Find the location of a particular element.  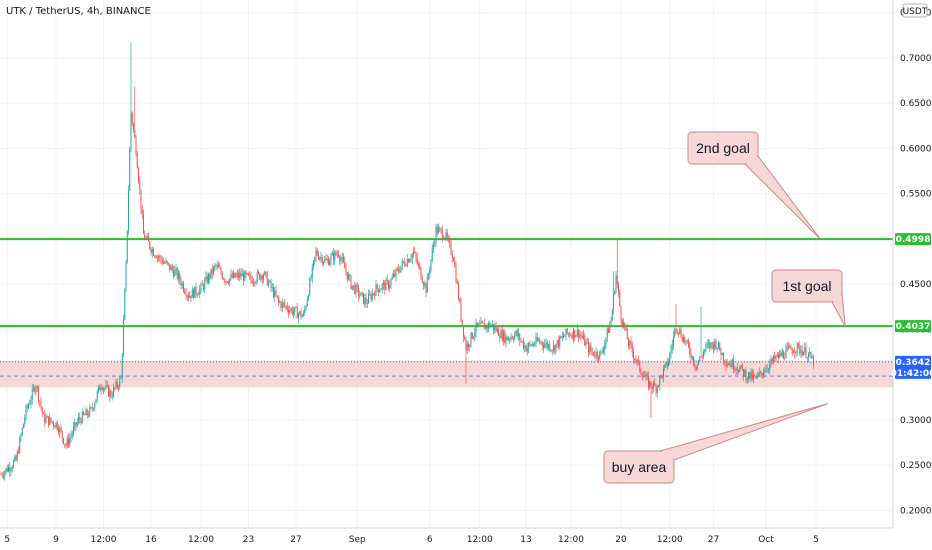

callout-box-cover is located at coordinates (639, 467).